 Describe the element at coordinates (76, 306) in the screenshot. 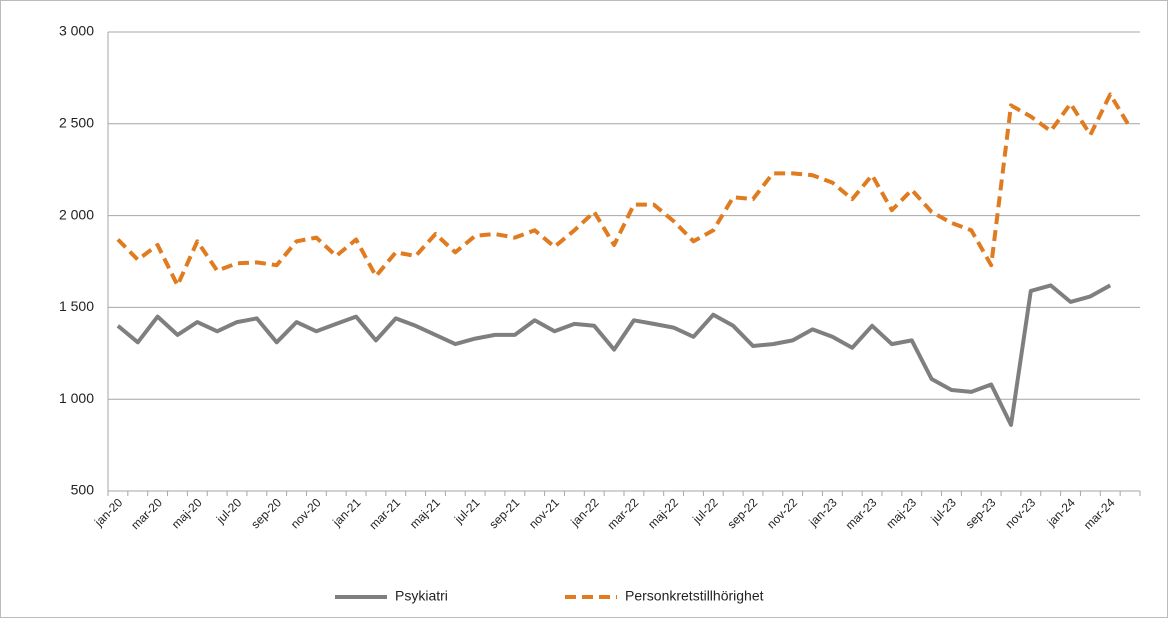

I see `y-tick-label: 1 500` at that location.